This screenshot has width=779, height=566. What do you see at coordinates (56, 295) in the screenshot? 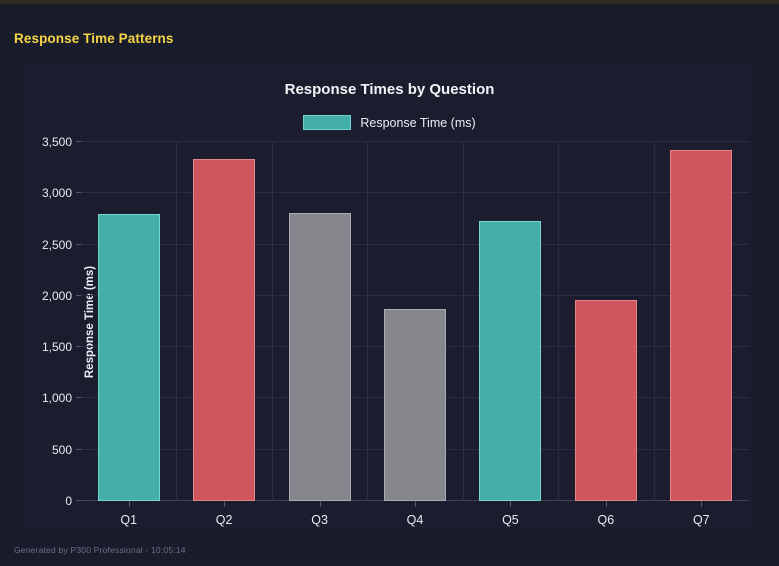
I see `y-tick-label-2000: 2,000` at bounding box center [56, 295].